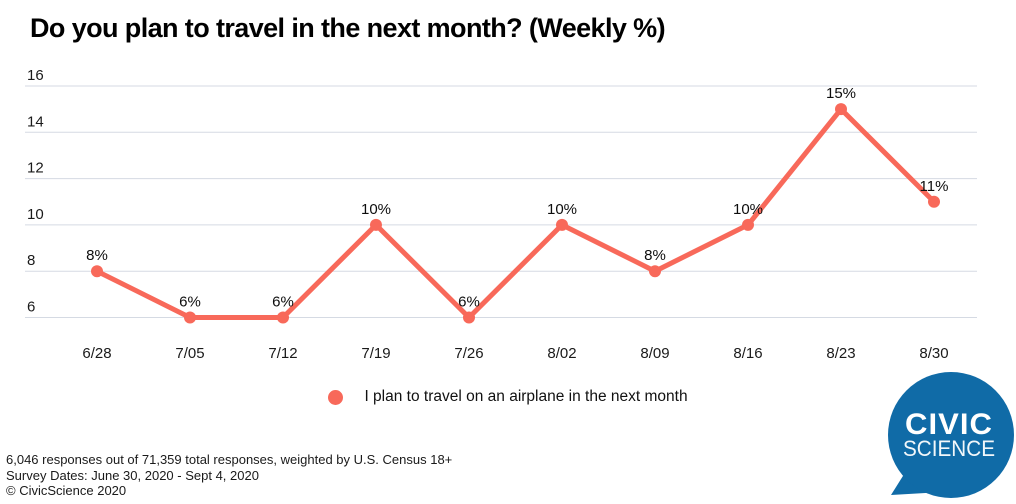 This screenshot has height=504, width=1016. What do you see at coordinates (35, 168) in the screenshot?
I see `y-tick-label: 12` at bounding box center [35, 168].